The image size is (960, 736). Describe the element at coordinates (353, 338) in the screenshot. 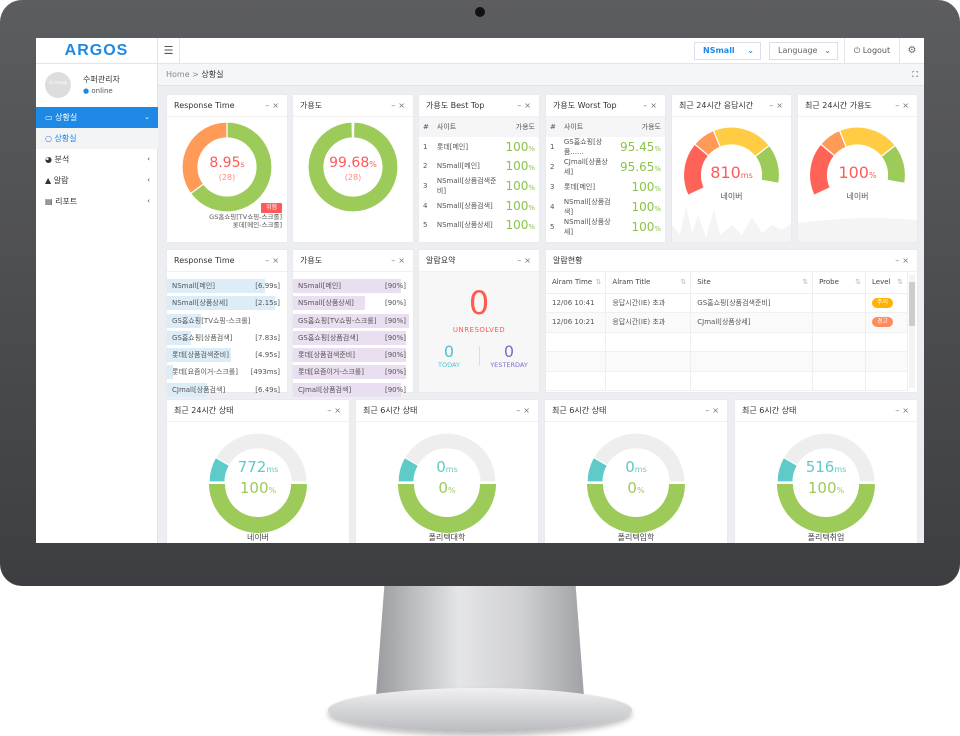

I see `bar-row: GS홈쇼핑[상품검색] [90%]` at that location.